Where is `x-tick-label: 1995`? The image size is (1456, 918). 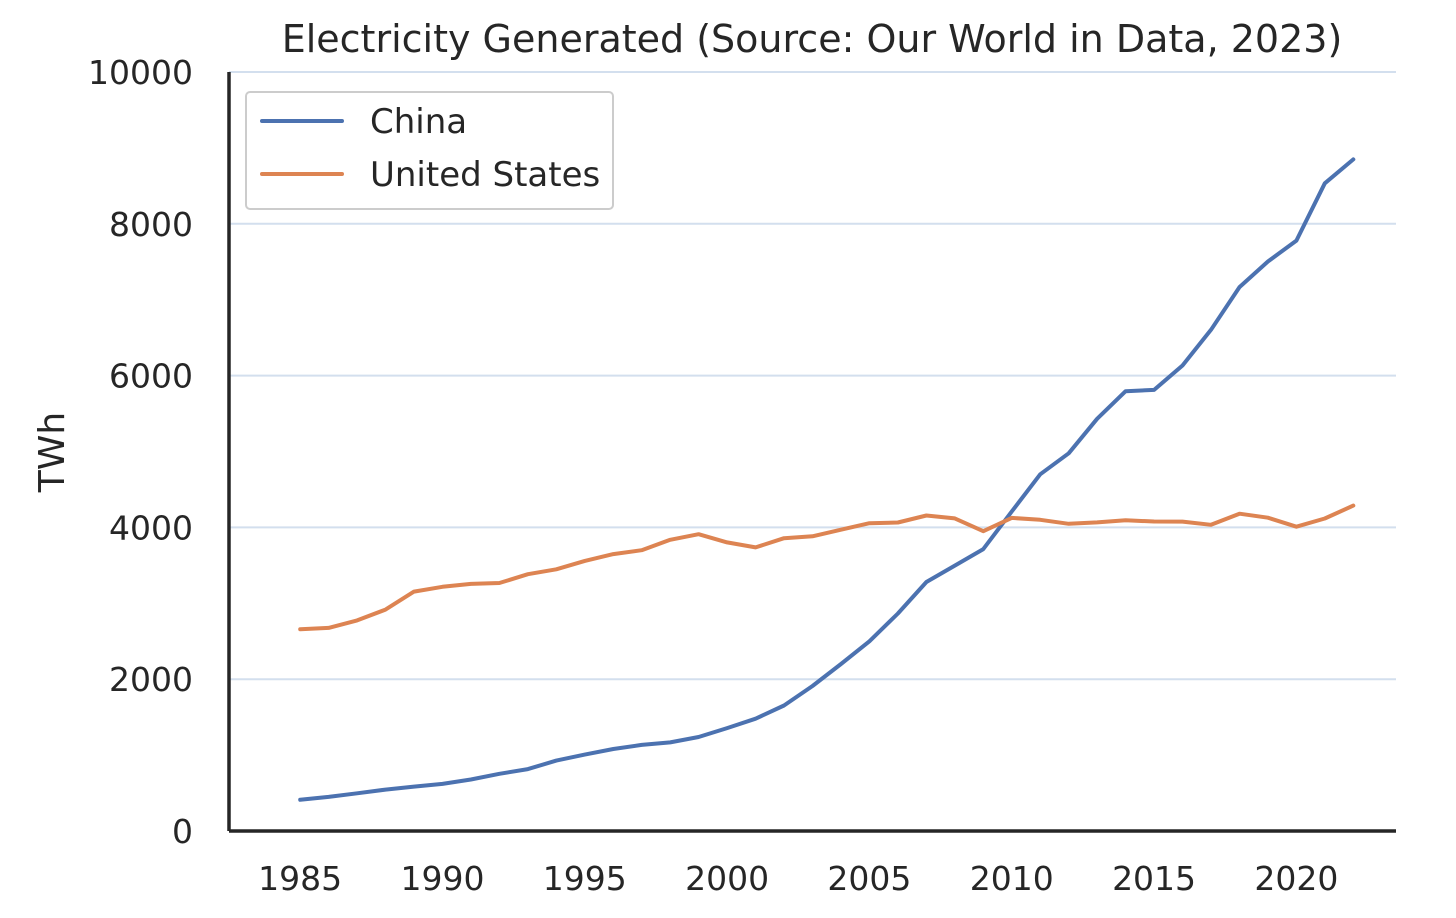 x-tick-label: 1995 is located at coordinates (585, 878).